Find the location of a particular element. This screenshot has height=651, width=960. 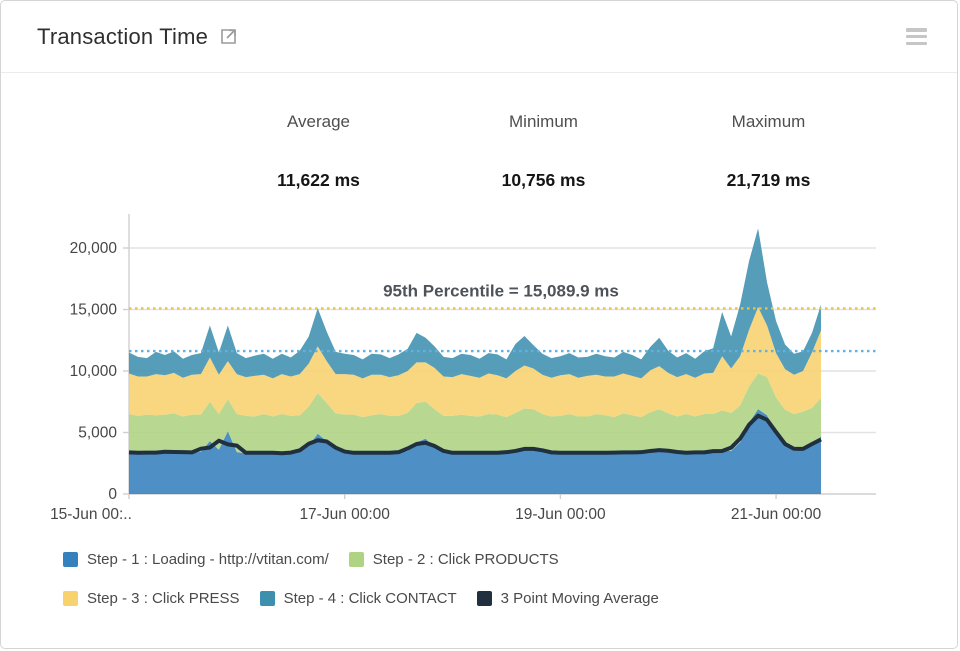

legend-item: Step - 3 : Click PRESS is located at coordinates (151, 598).